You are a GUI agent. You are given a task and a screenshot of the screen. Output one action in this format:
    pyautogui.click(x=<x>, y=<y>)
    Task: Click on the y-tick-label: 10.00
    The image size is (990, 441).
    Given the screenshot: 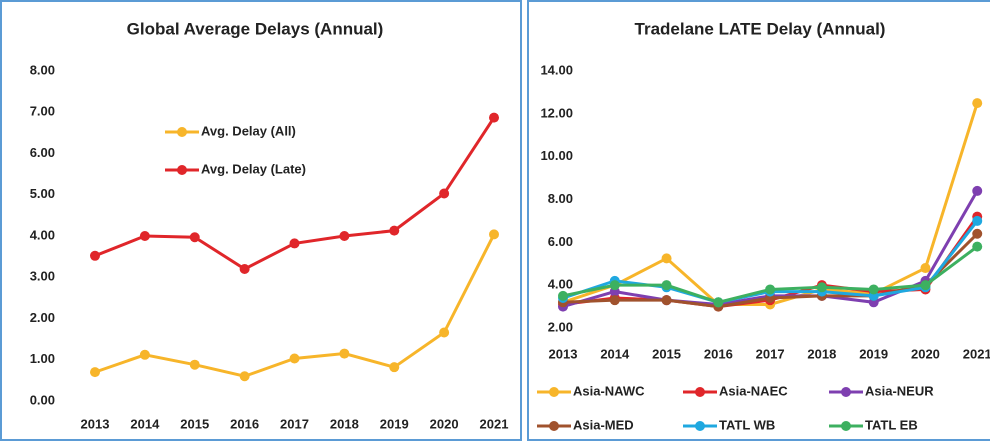 What is the action you would take?
    pyautogui.click(x=556, y=155)
    